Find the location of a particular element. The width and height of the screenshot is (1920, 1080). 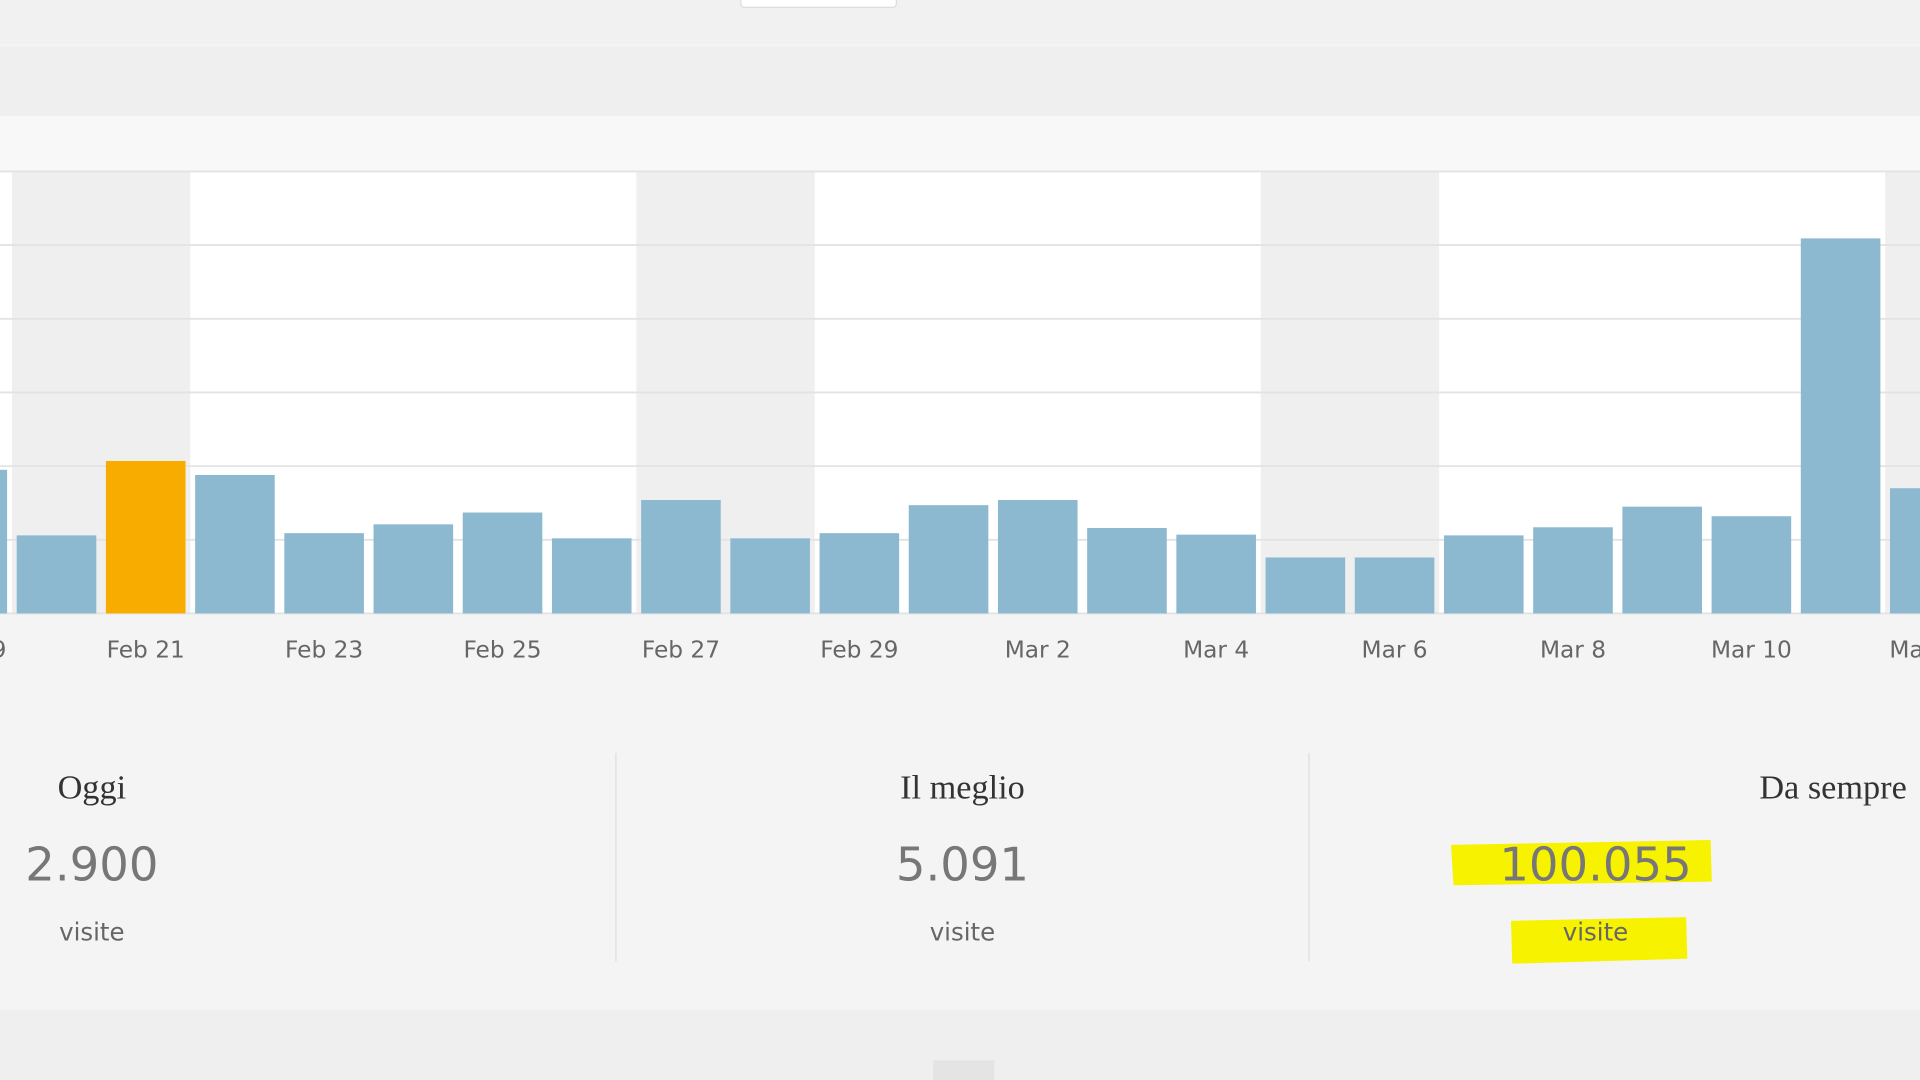

x-tick-label: Feb 23 is located at coordinates (324, 650).